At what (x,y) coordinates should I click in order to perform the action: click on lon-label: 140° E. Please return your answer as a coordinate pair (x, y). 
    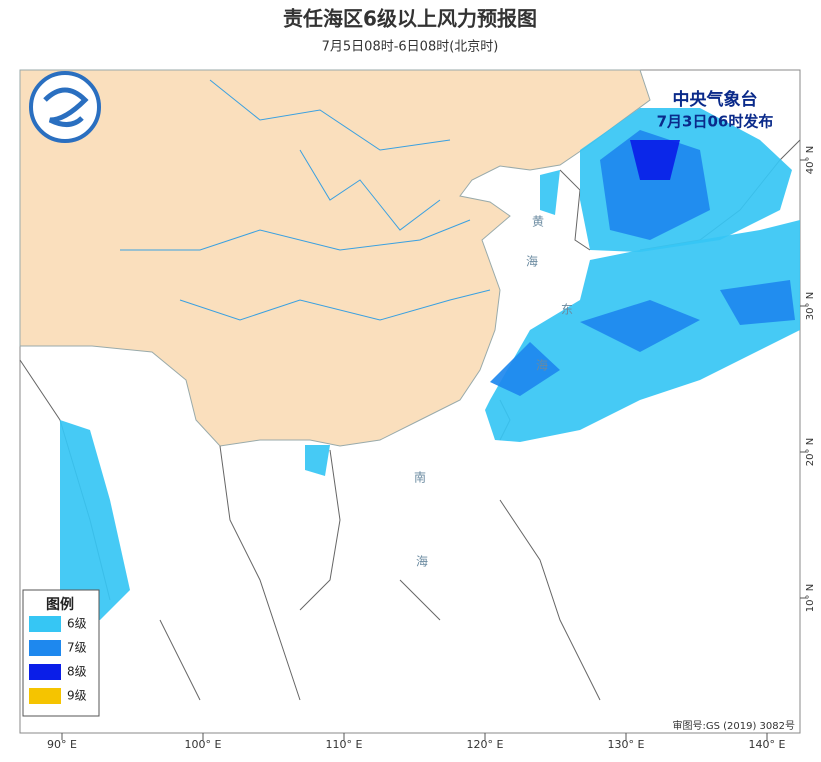
    Looking at the image, I should click on (767, 744).